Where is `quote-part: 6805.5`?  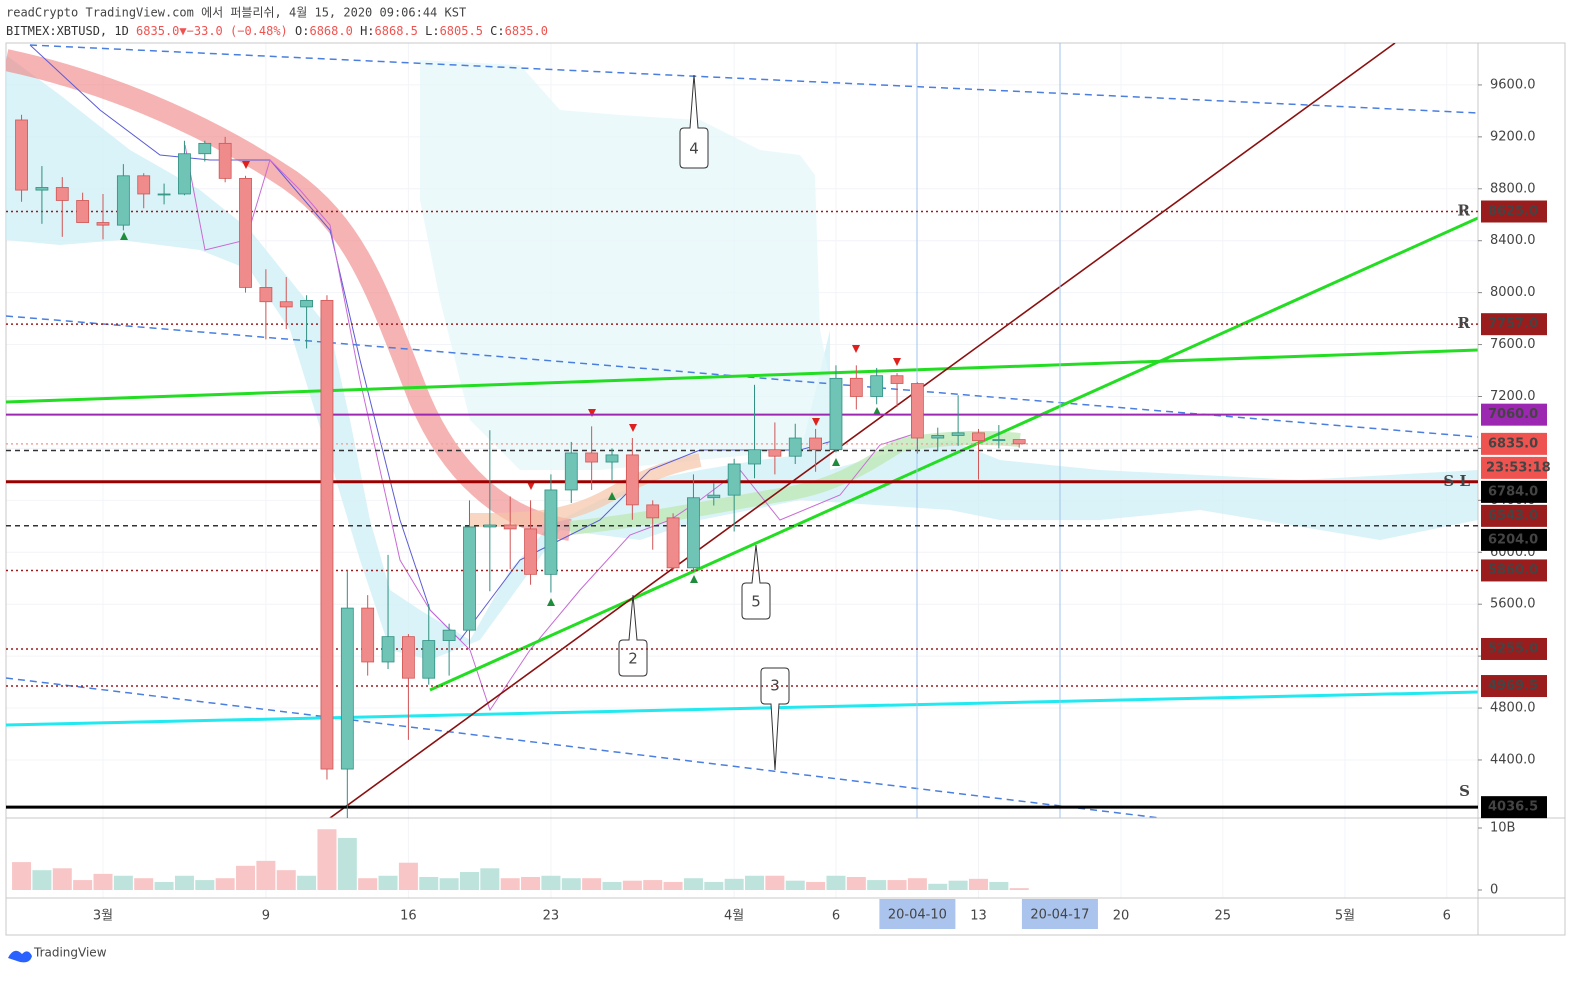 quote-part: 6805.5 is located at coordinates (461, 31).